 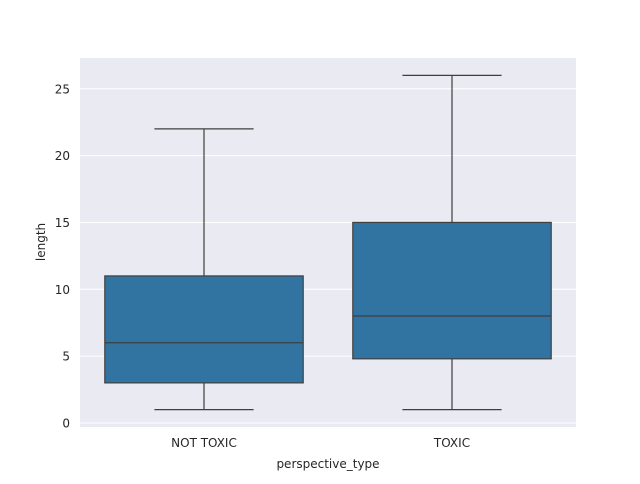 What do you see at coordinates (204, 443) in the screenshot?
I see `x-tick-label: NOT TOXIC` at bounding box center [204, 443].